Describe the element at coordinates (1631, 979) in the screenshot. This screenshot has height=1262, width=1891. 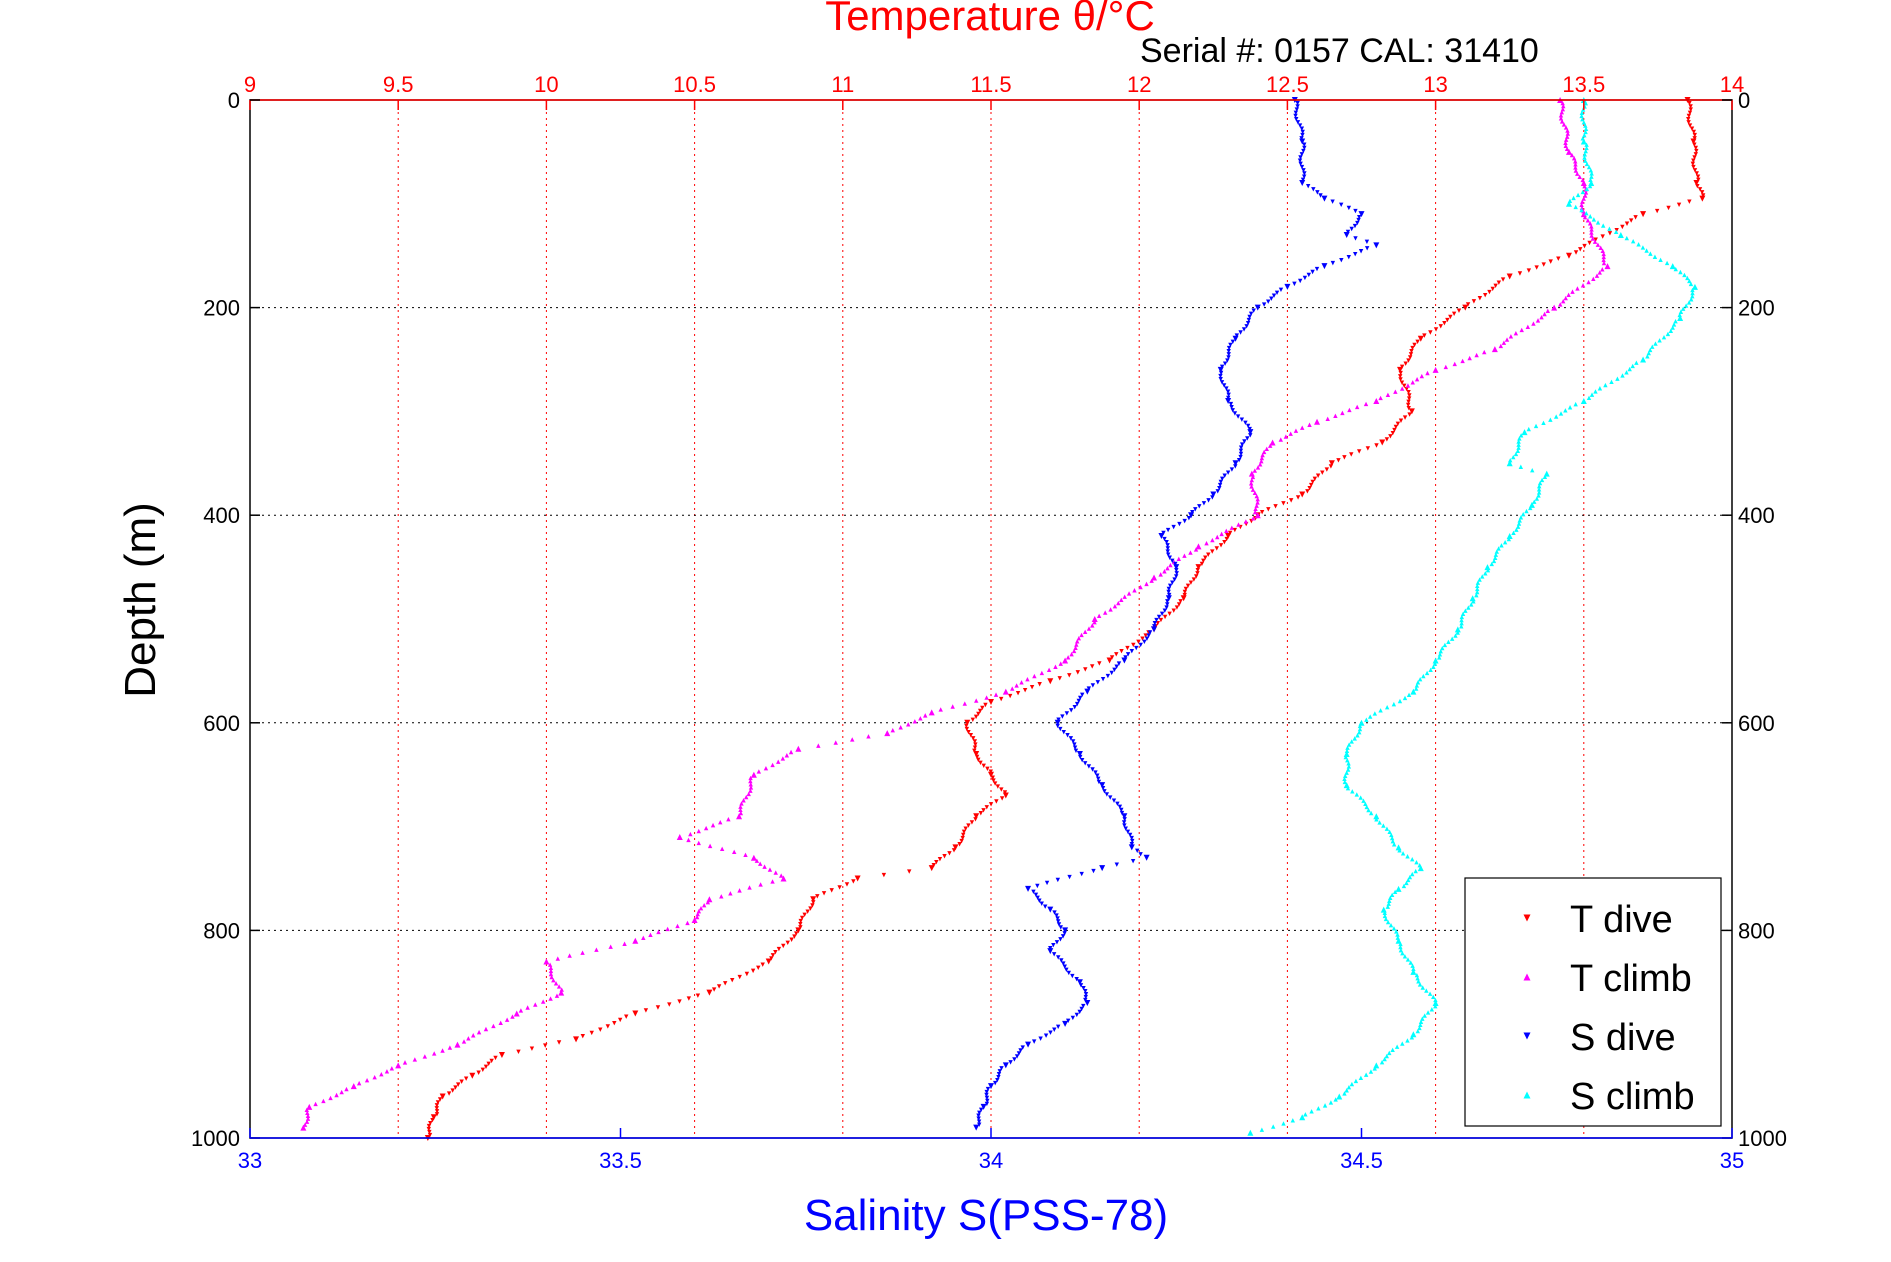
I see `legend-label: T climb` at that location.